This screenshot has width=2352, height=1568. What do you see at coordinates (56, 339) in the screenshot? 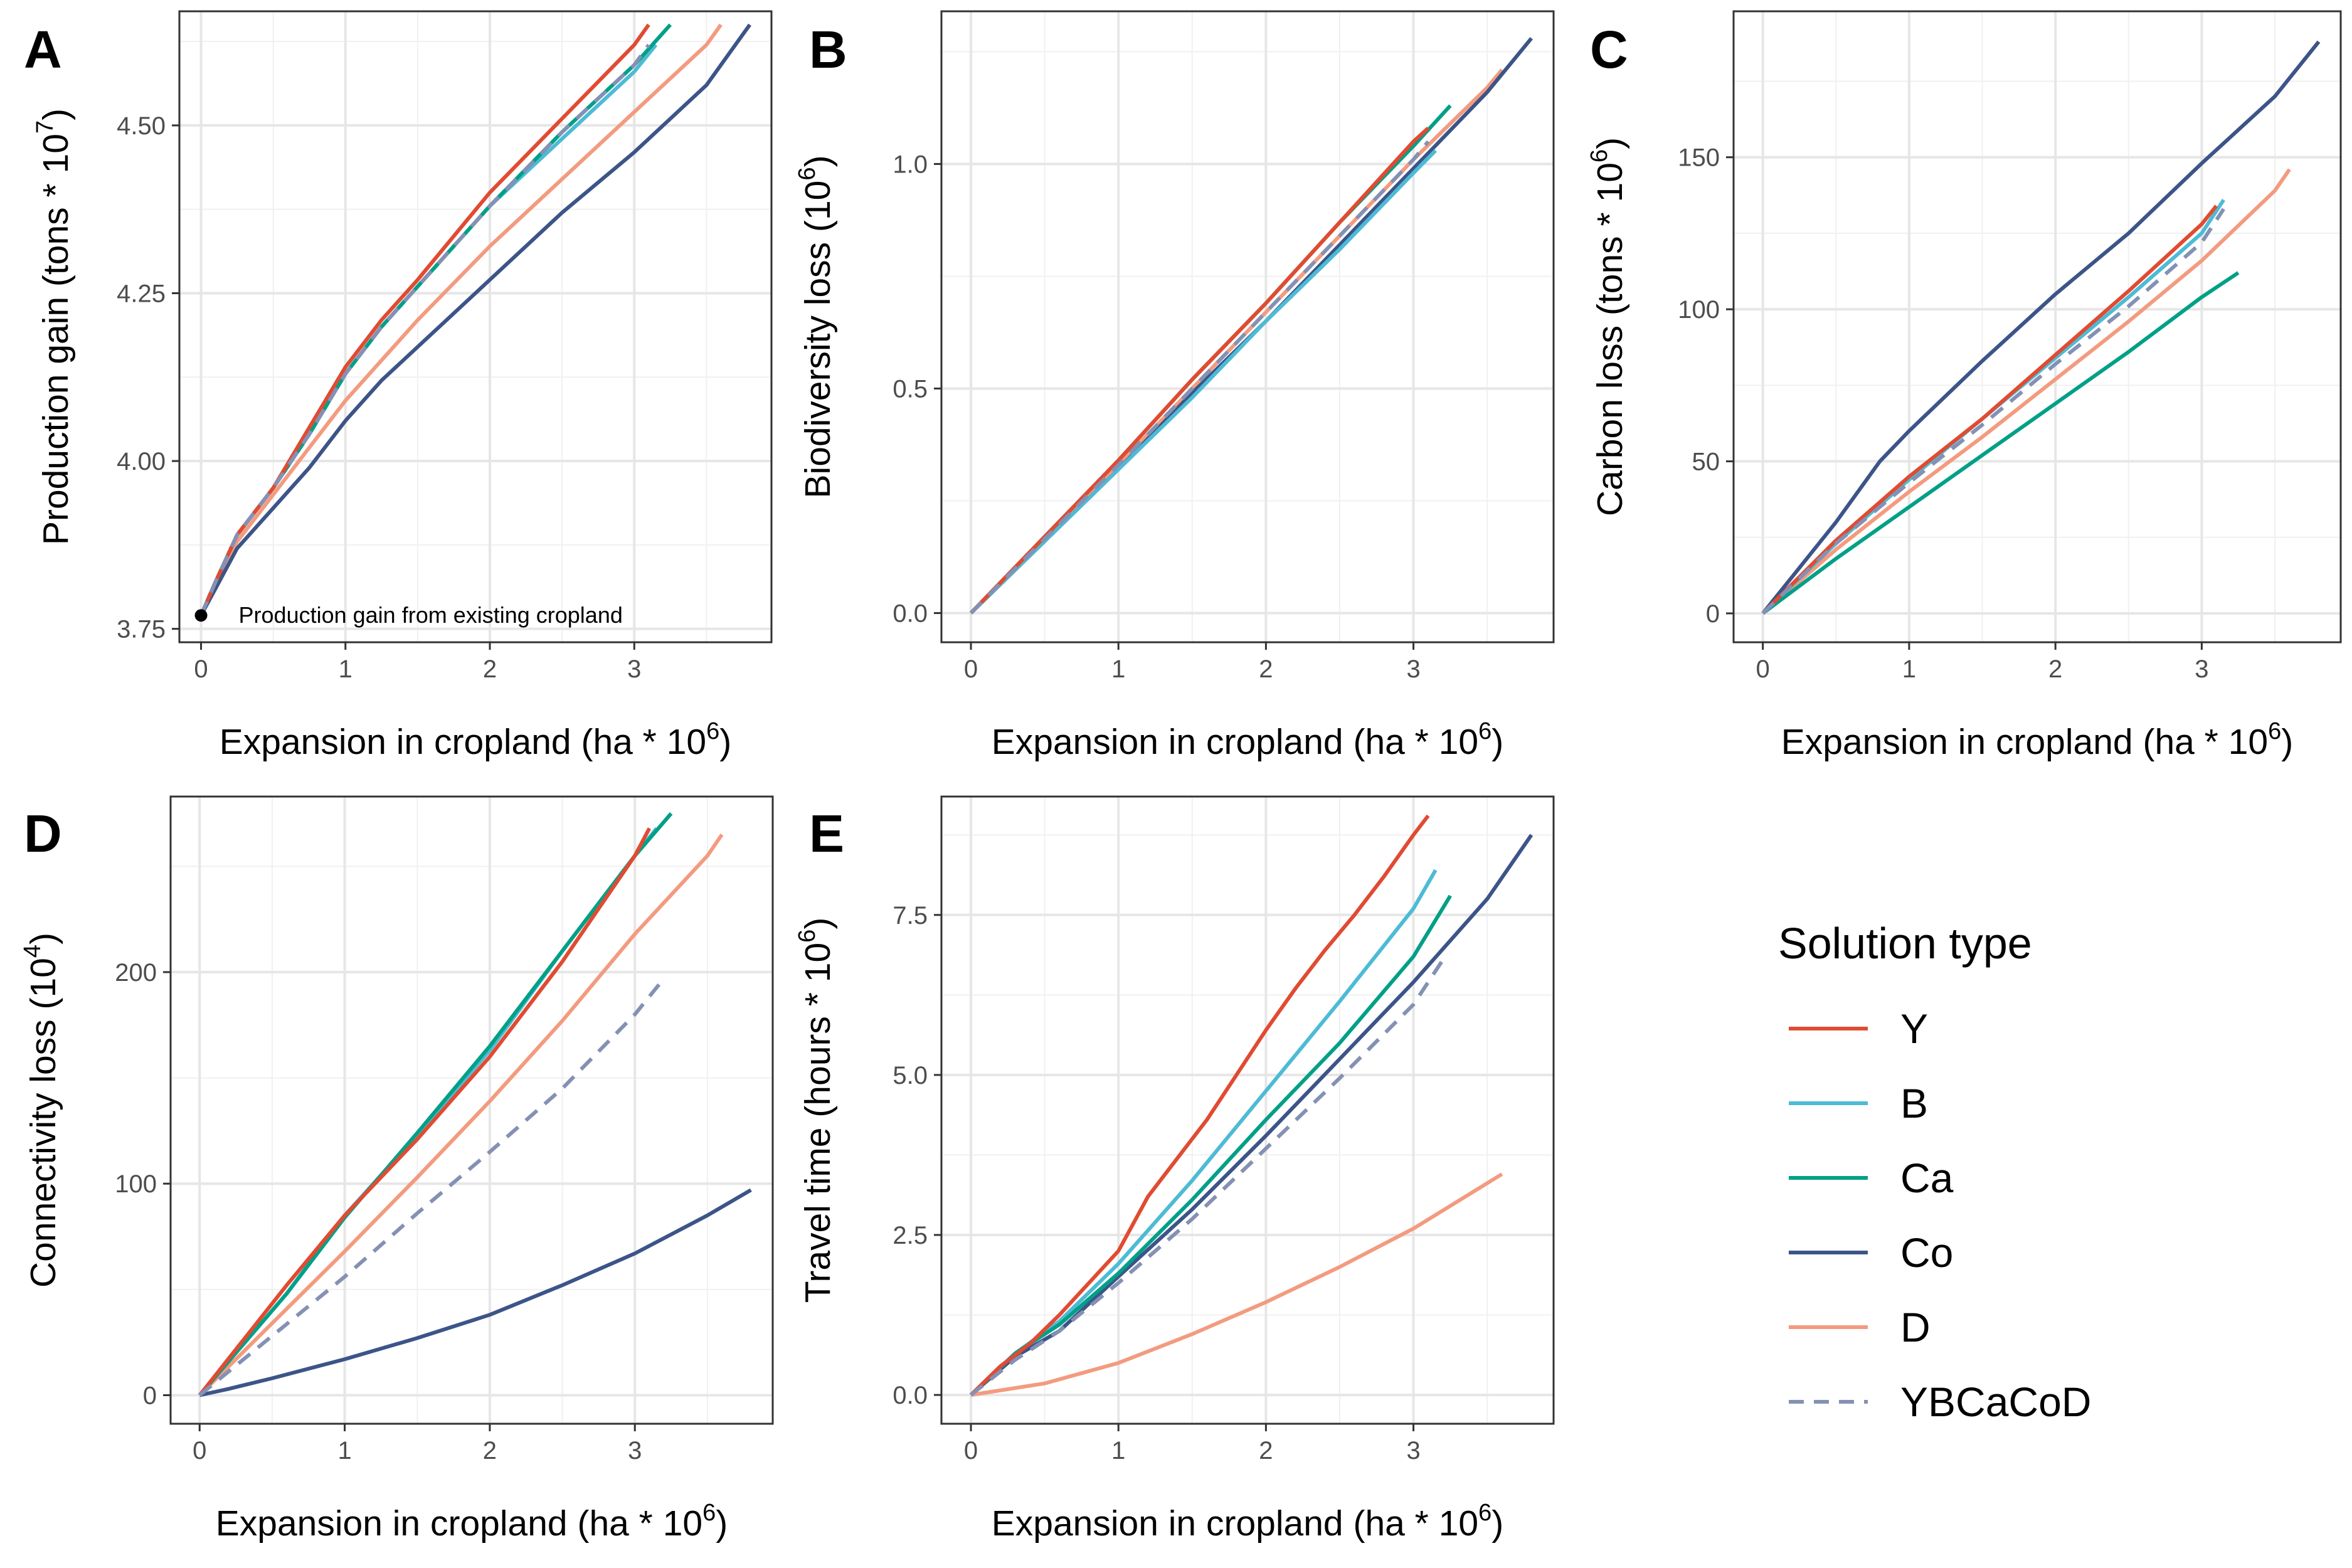
I see `y-axis-title-text: Production gain (tons * 10` at bounding box center [56, 339].